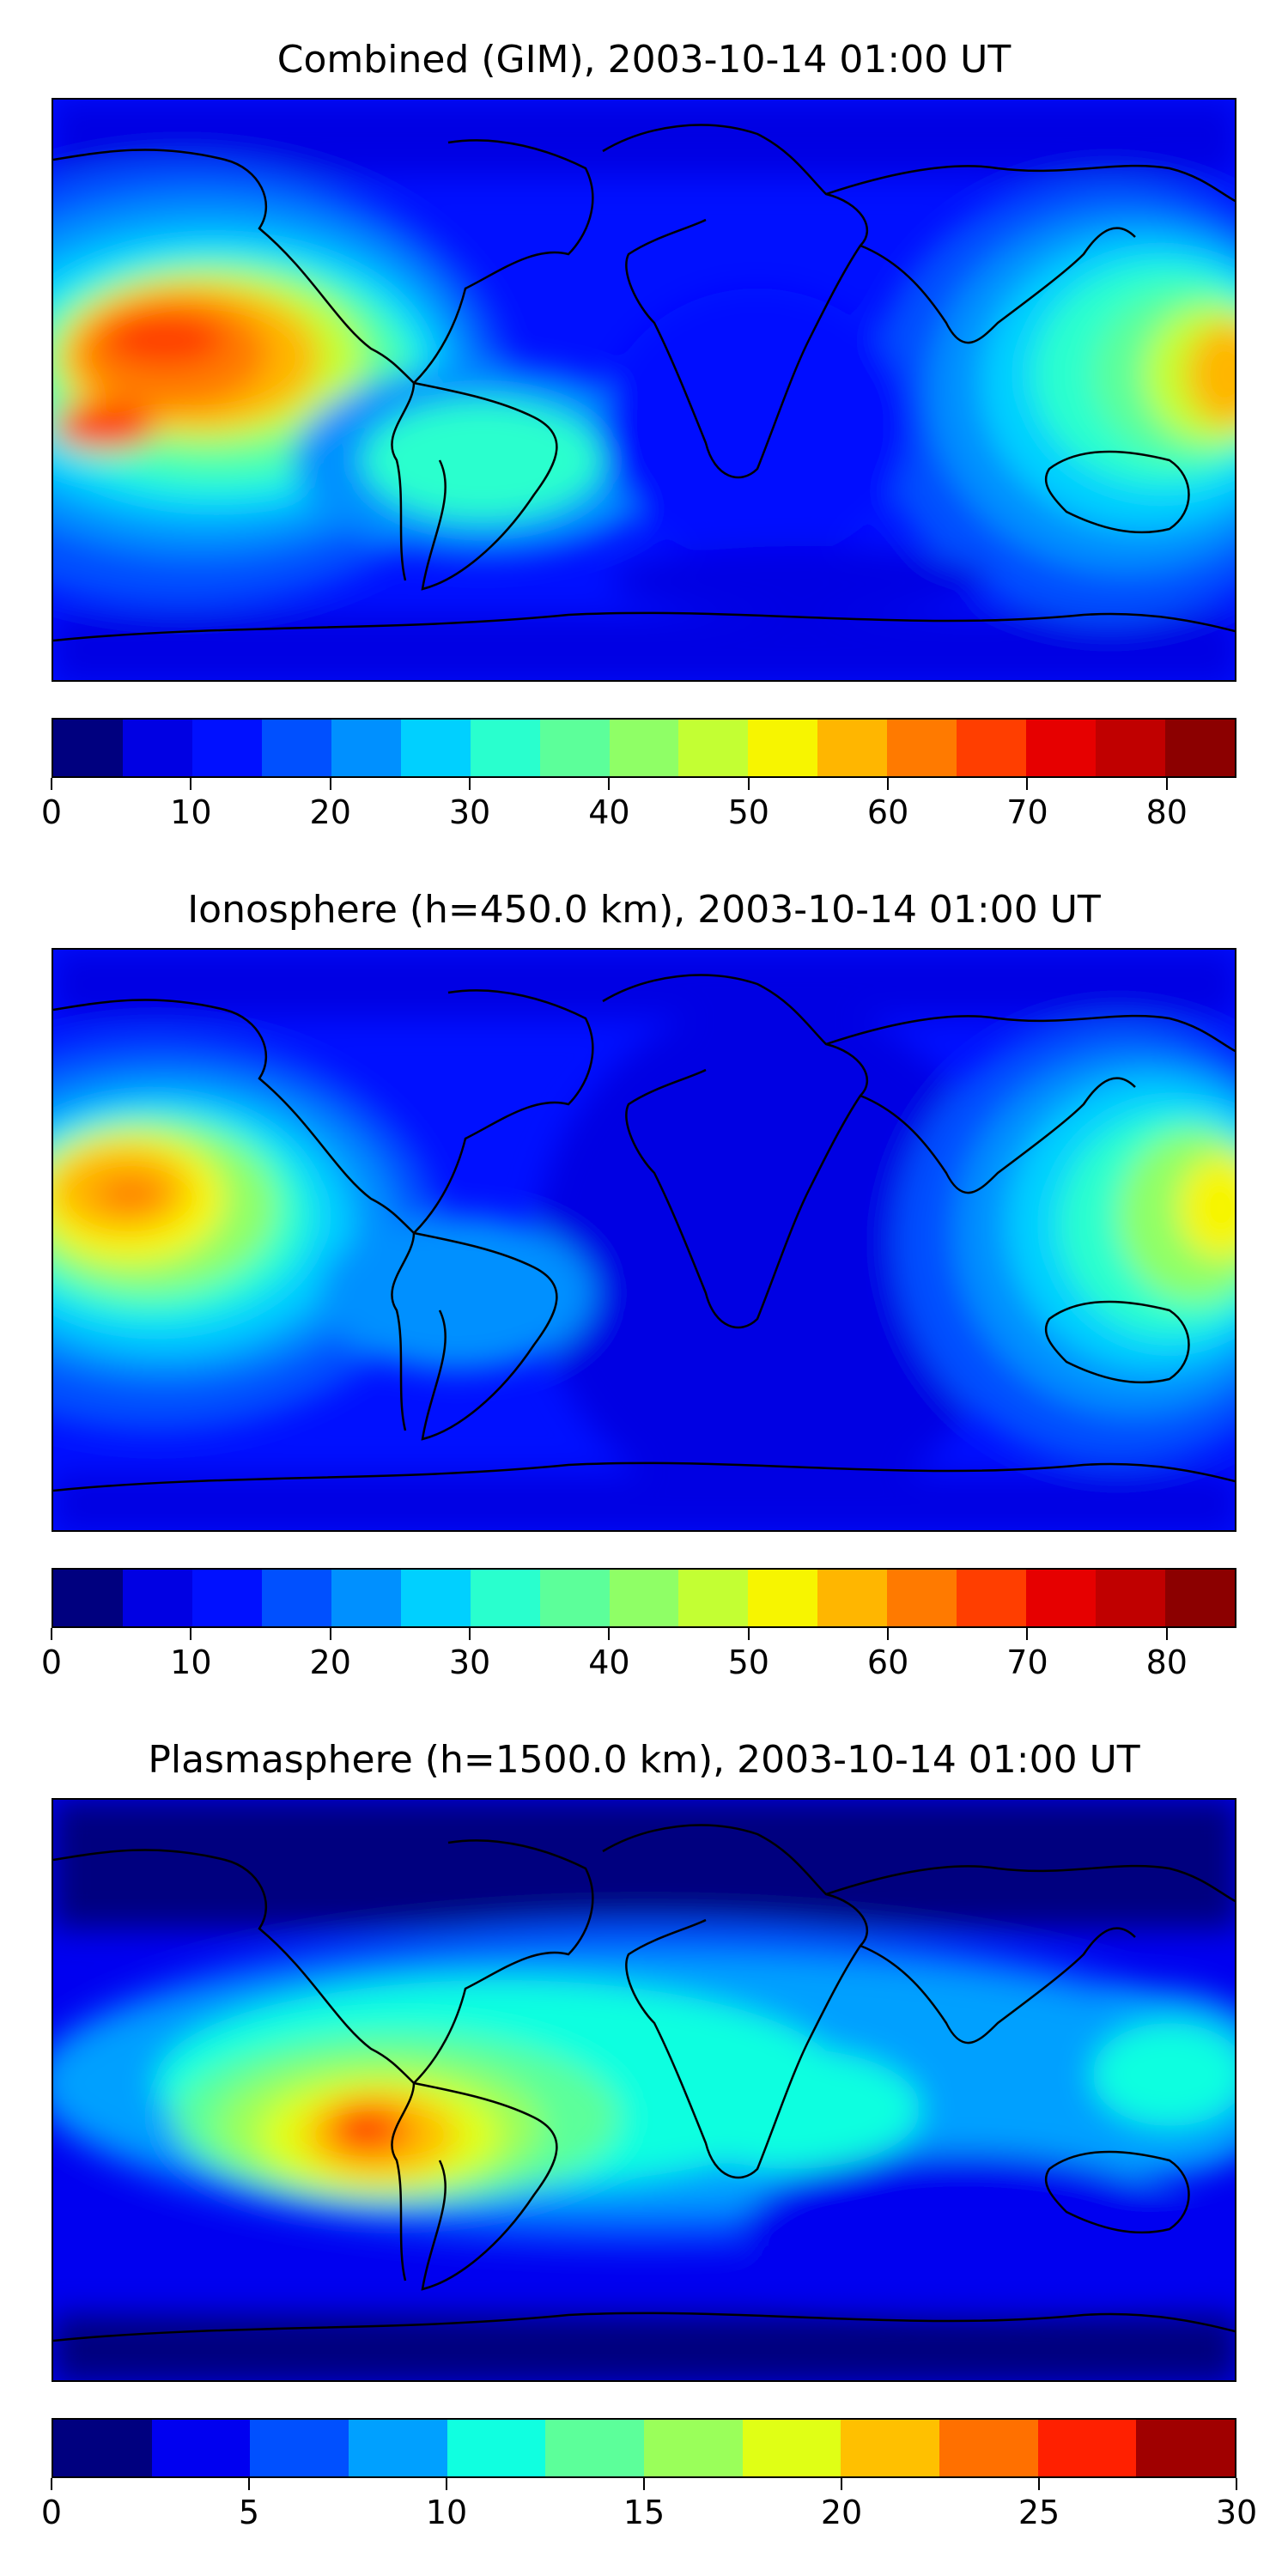 This screenshot has height=2576, width=1288. What do you see at coordinates (486, 1336) in the screenshot?
I see `south-america` at bounding box center [486, 1336].